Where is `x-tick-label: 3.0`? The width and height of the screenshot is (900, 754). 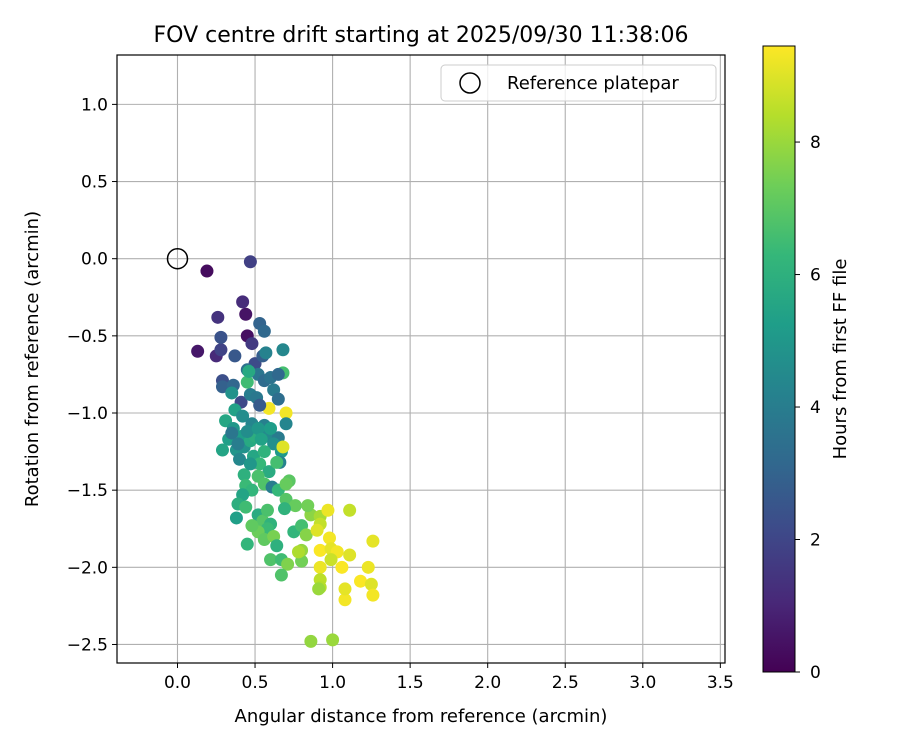 x-tick-label: 3.0 is located at coordinates (642, 683).